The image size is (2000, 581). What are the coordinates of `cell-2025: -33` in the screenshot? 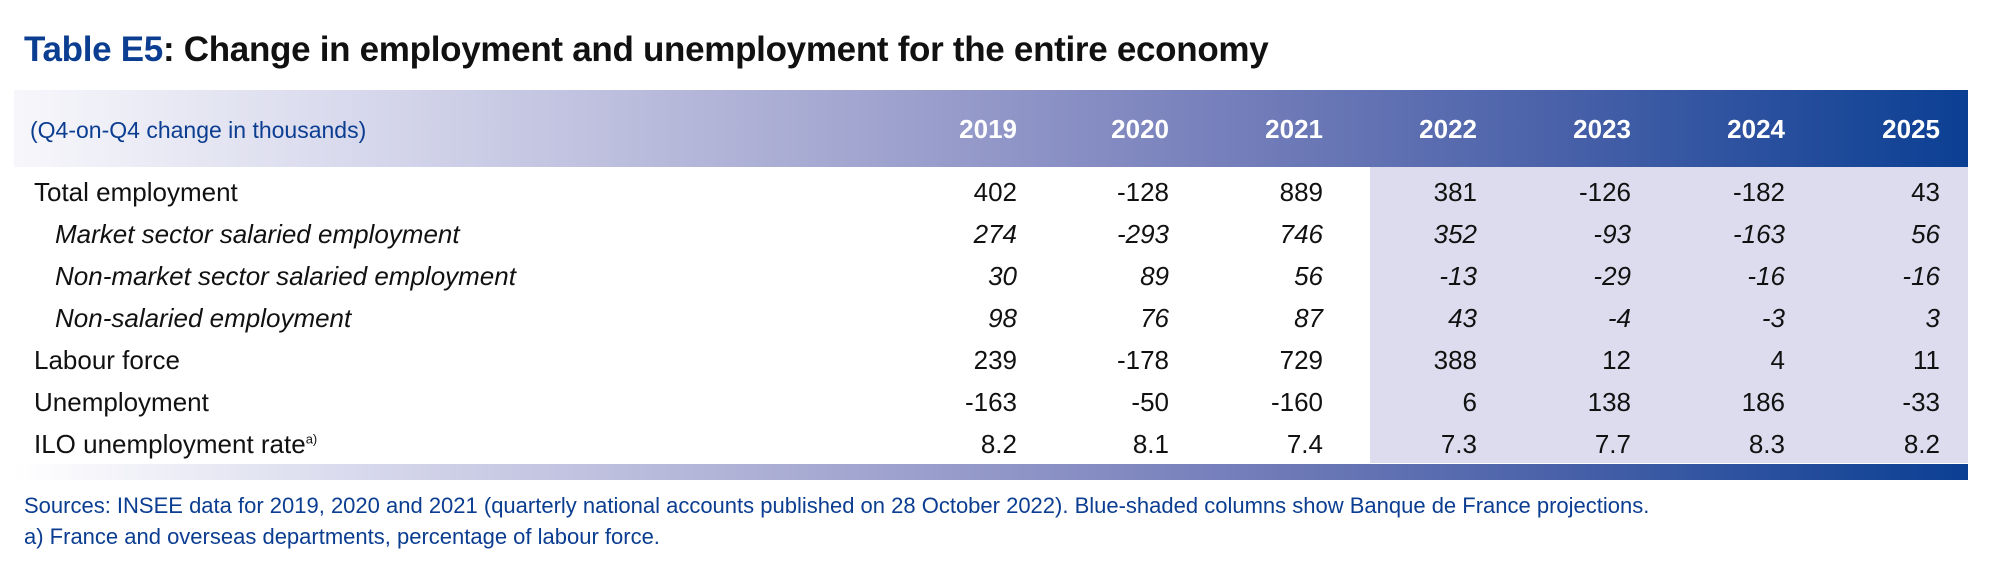 It's located at (1921, 402).